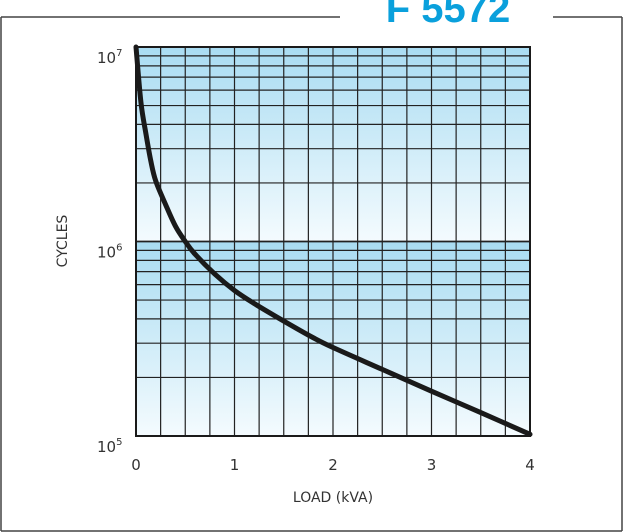  What do you see at coordinates (530, 465) in the screenshot?
I see `x-tick-label: 4` at bounding box center [530, 465].